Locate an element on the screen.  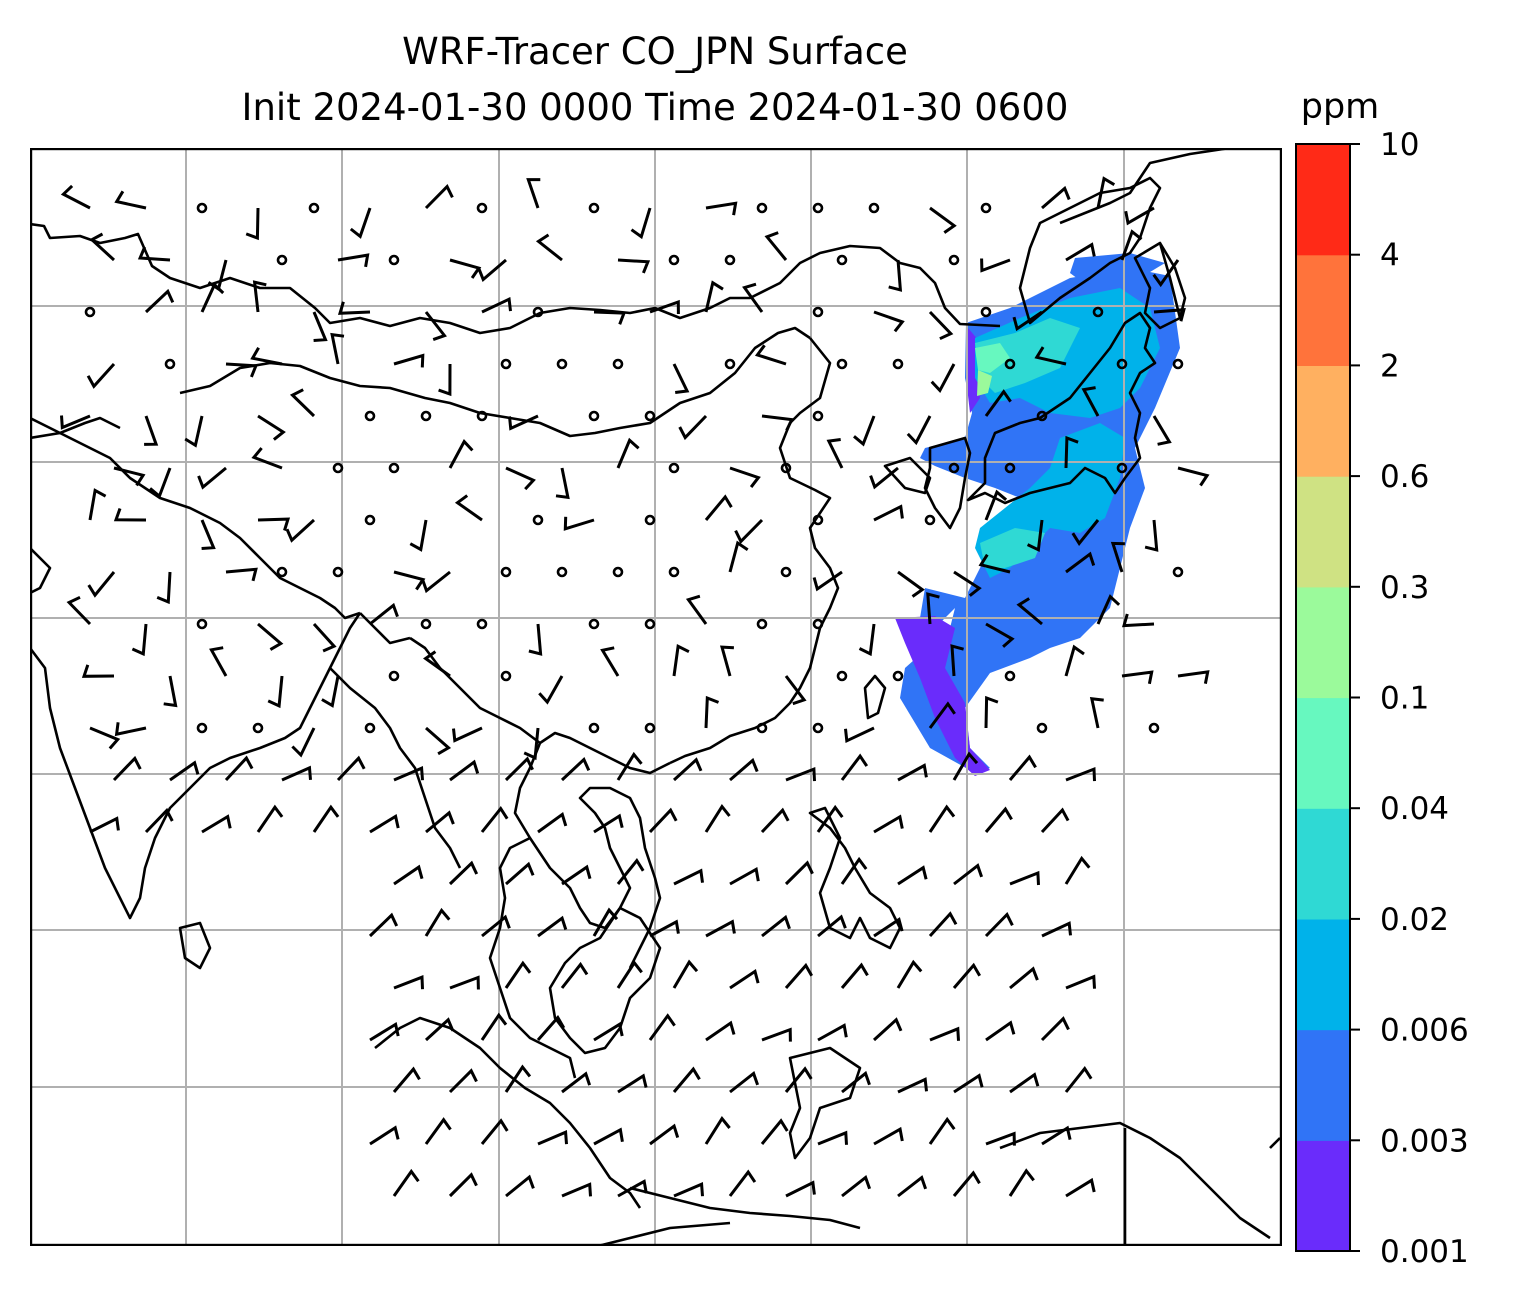
colorbar-unit: ppm is located at coordinates (1340, 107).